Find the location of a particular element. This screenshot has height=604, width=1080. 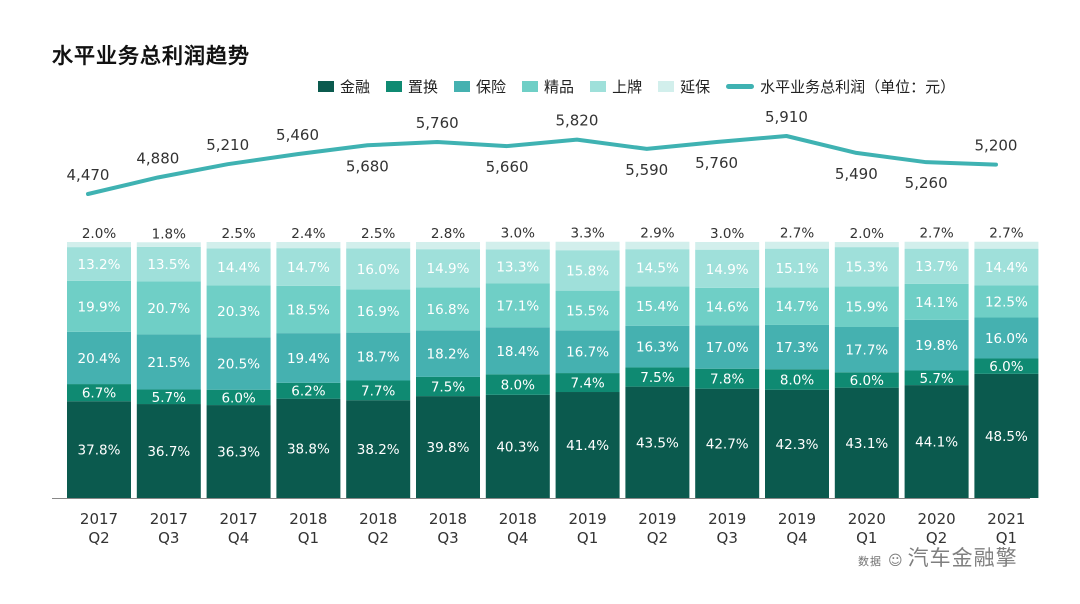

bar-data-label: 2.0% is located at coordinates (867, 234).